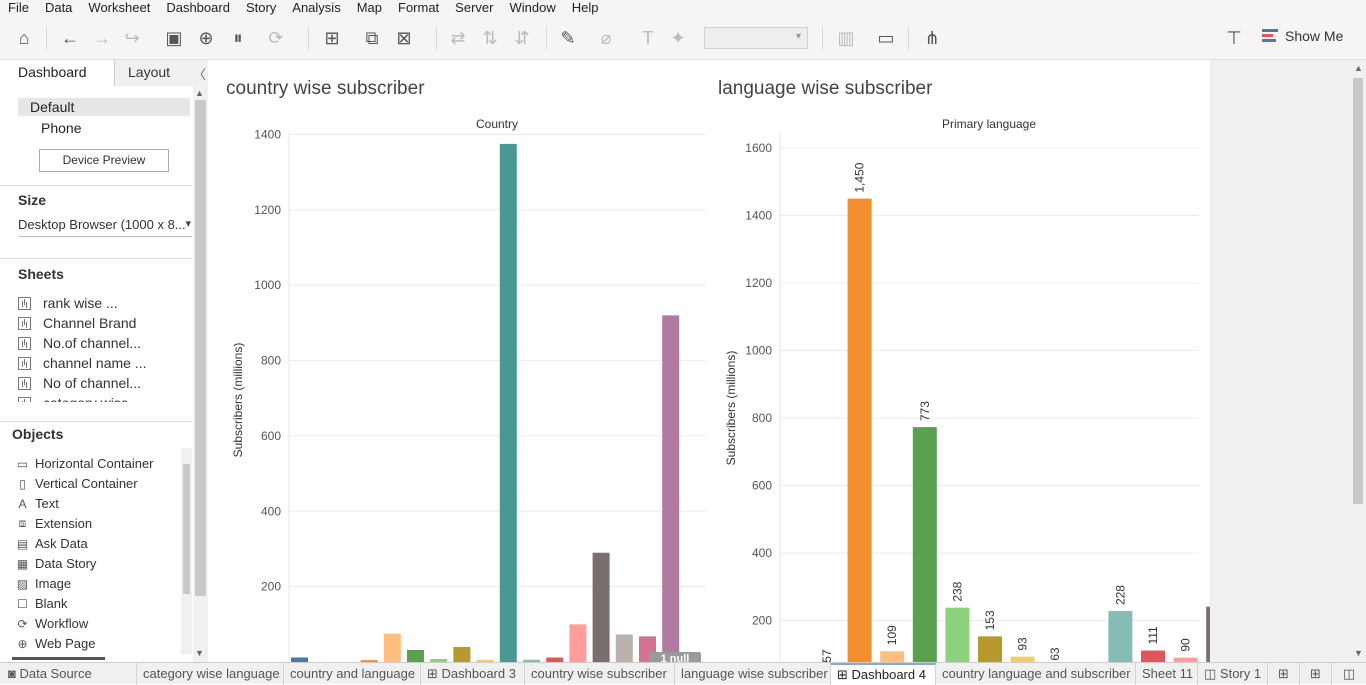 The height and width of the screenshot is (685, 1366). I want to click on menu-analysis: Analysis, so click(316, 7).